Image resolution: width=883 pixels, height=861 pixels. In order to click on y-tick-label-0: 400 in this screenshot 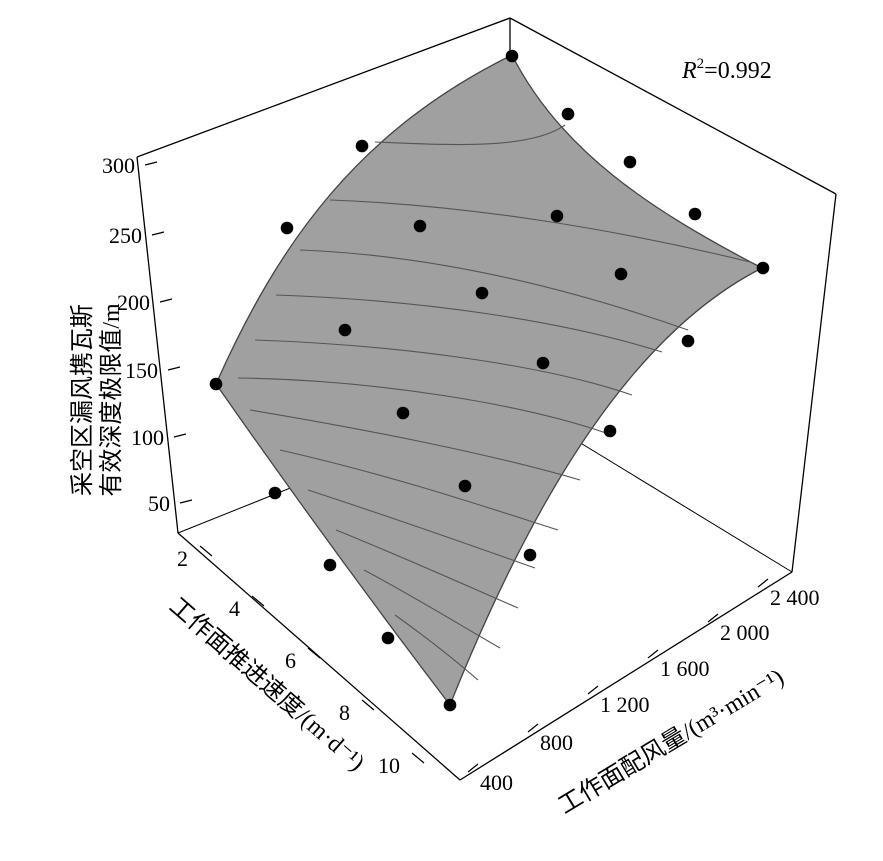, I will do `click(496, 782)`.